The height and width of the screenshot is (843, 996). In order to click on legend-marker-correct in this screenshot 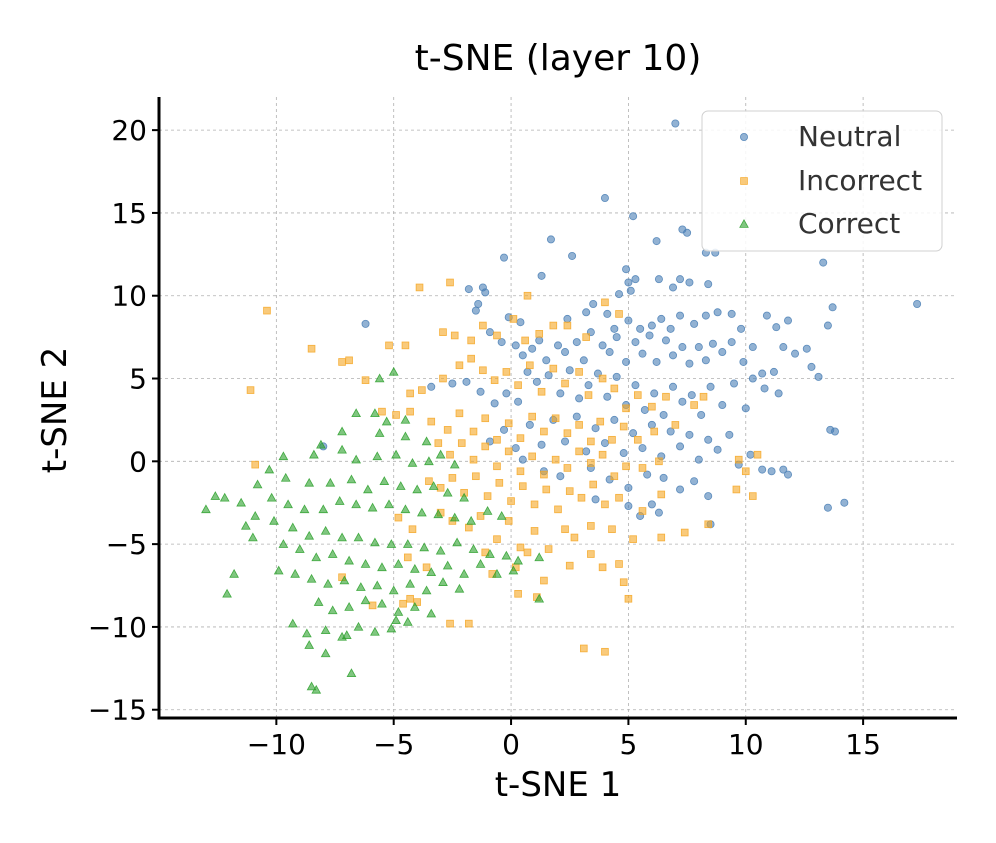, I will do `click(744, 223)`.